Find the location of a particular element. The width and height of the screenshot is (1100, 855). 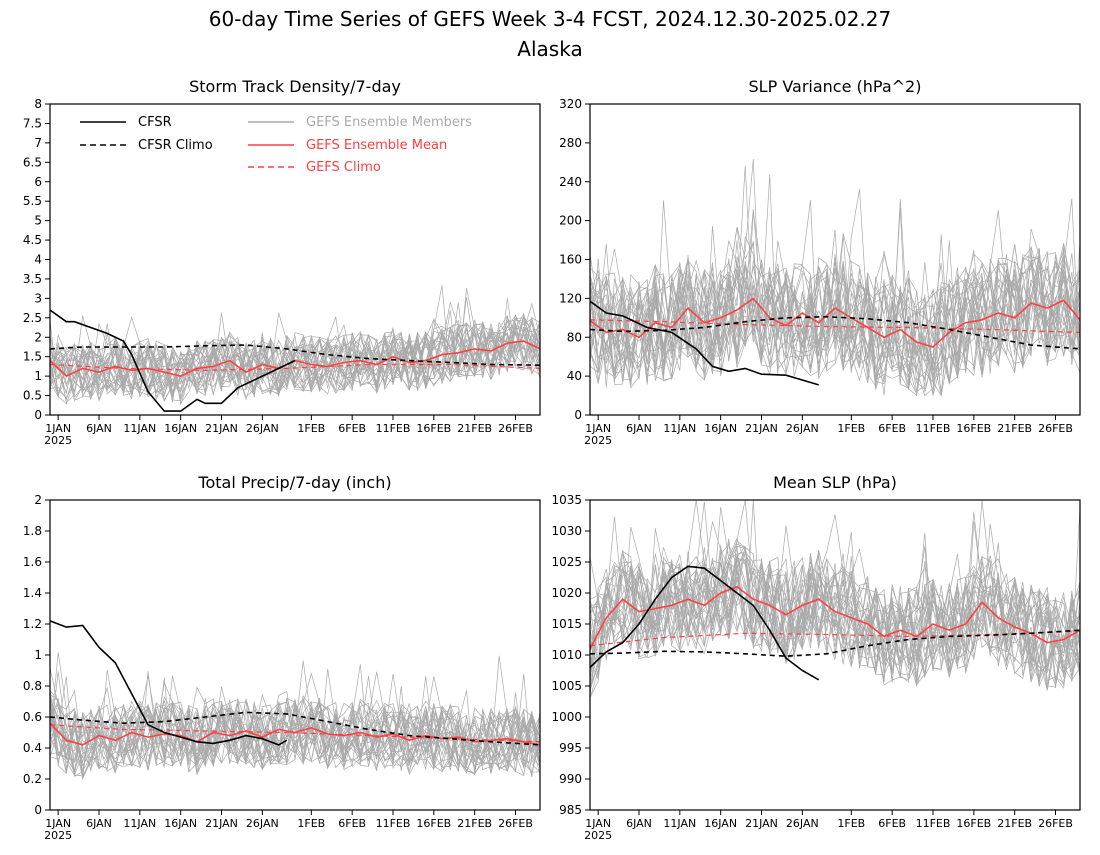

y-tick-label: 3 is located at coordinates (38, 298).